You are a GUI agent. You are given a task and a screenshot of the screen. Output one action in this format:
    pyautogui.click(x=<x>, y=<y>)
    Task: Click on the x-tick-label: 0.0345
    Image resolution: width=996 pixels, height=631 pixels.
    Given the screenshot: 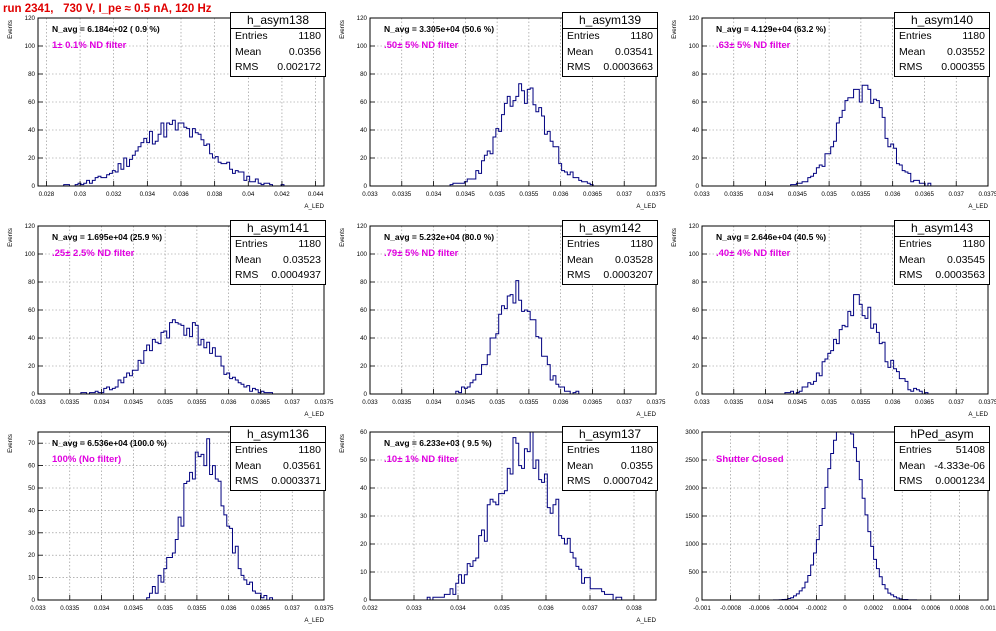 What is the action you would take?
    pyautogui.click(x=797, y=402)
    